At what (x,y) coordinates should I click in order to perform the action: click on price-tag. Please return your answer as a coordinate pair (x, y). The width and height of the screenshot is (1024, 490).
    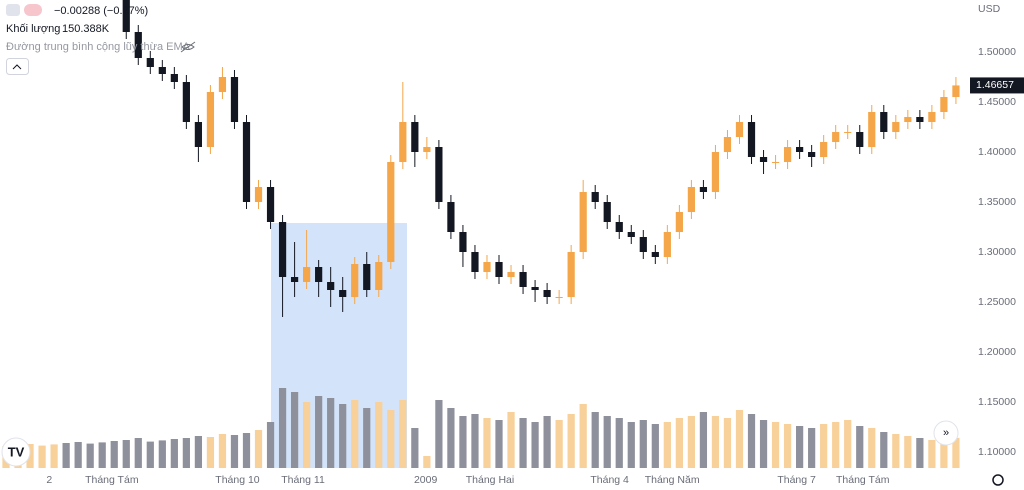
    Looking at the image, I should click on (997, 85).